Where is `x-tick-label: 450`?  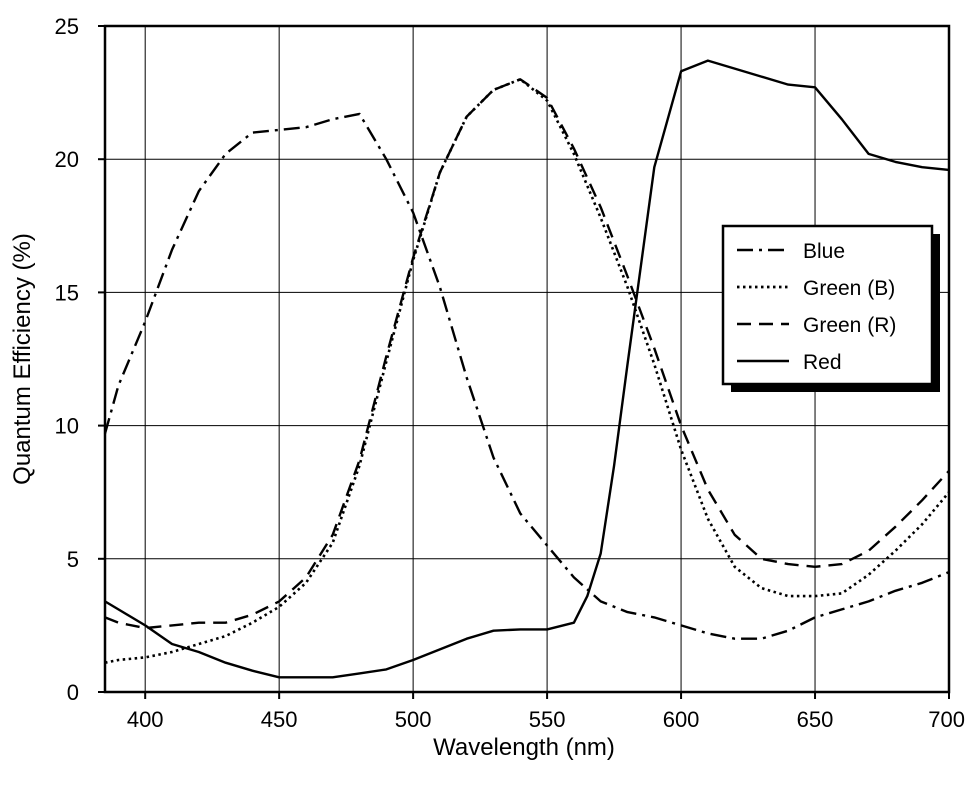 x-tick-label: 450 is located at coordinates (279, 719).